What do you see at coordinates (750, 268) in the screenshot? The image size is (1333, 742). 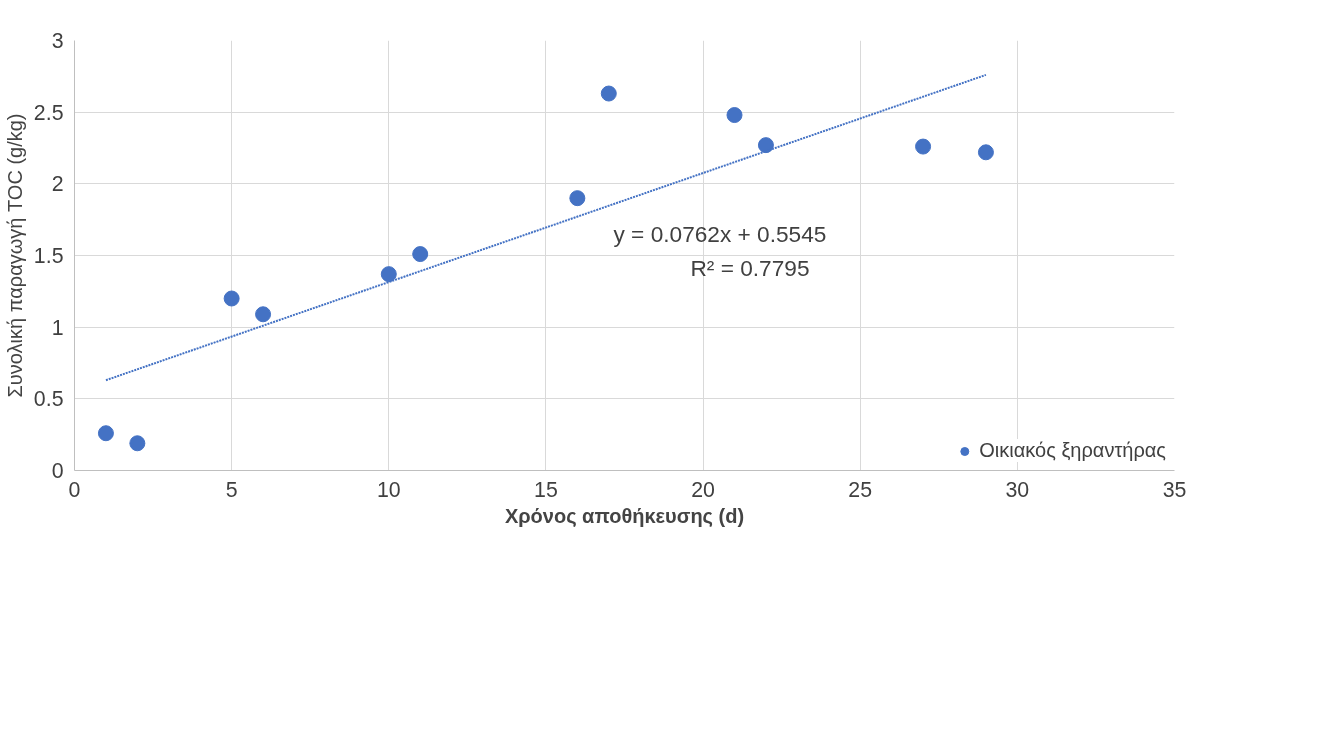 I see `annotation: R² = 0.7795` at bounding box center [750, 268].